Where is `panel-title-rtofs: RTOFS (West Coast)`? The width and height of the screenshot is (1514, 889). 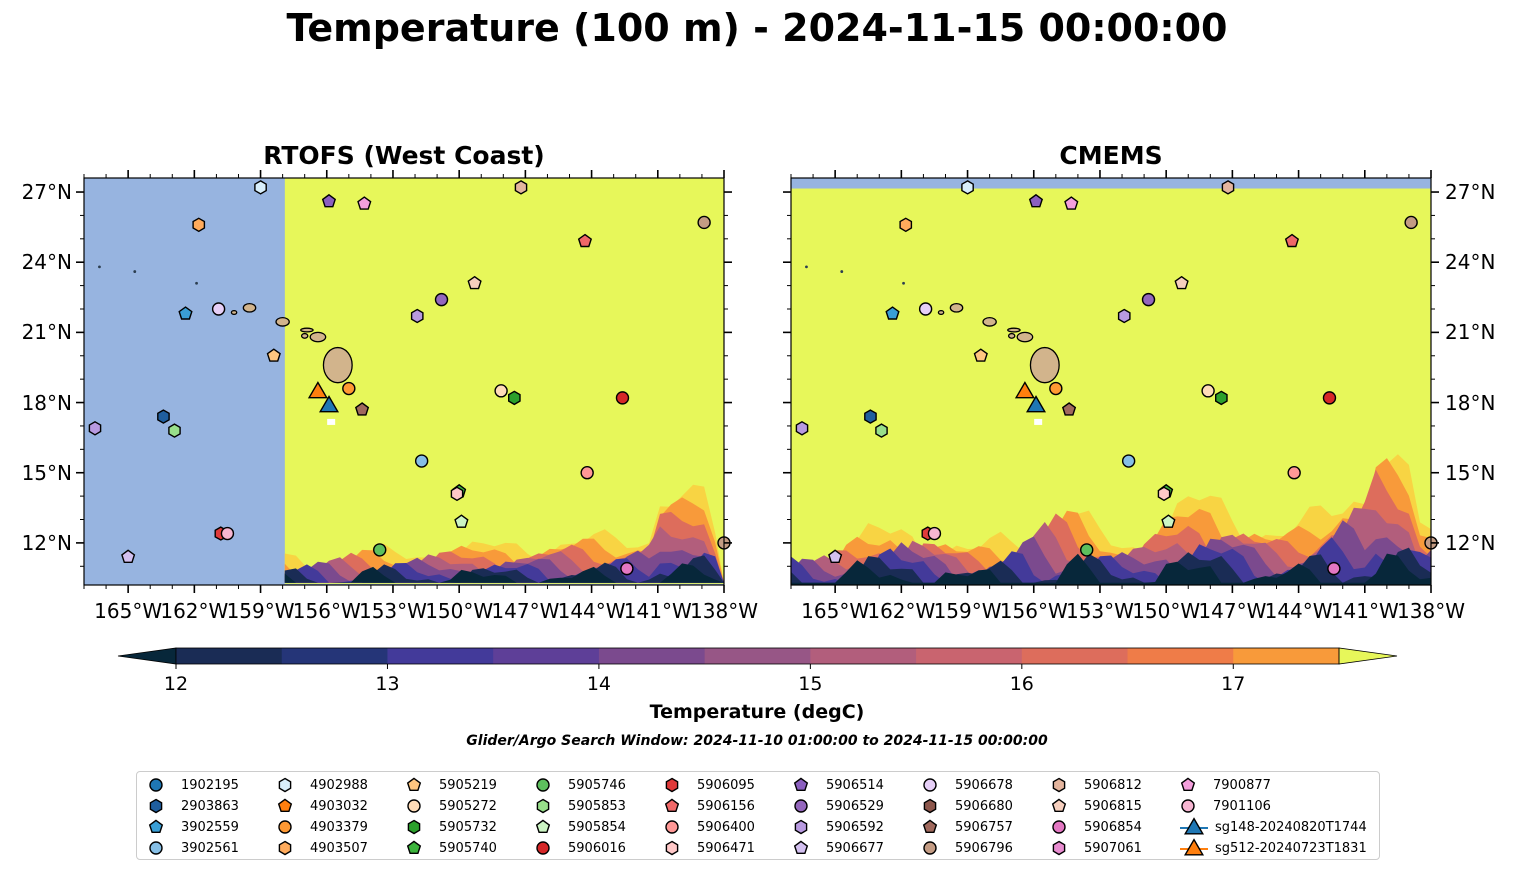
panel-title-rtofs: RTOFS (West Coast) is located at coordinates (404, 155).